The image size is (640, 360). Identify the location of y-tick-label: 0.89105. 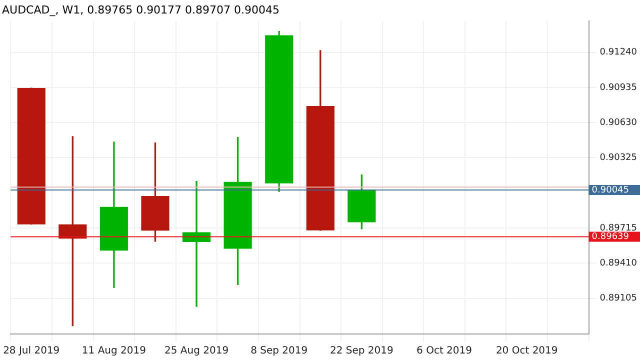
(618, 299).